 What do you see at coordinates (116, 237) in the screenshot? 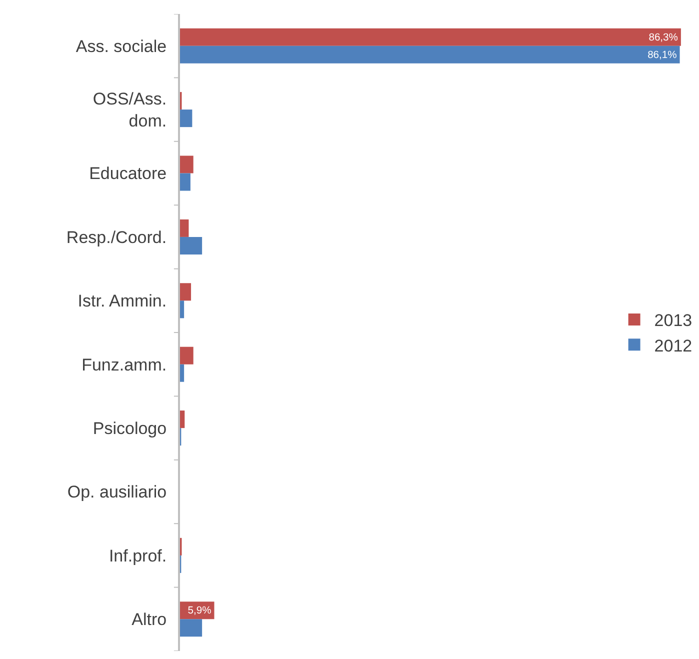
I see `y-tick-label: Resp./Coord.` at bounding box center [116, 237].